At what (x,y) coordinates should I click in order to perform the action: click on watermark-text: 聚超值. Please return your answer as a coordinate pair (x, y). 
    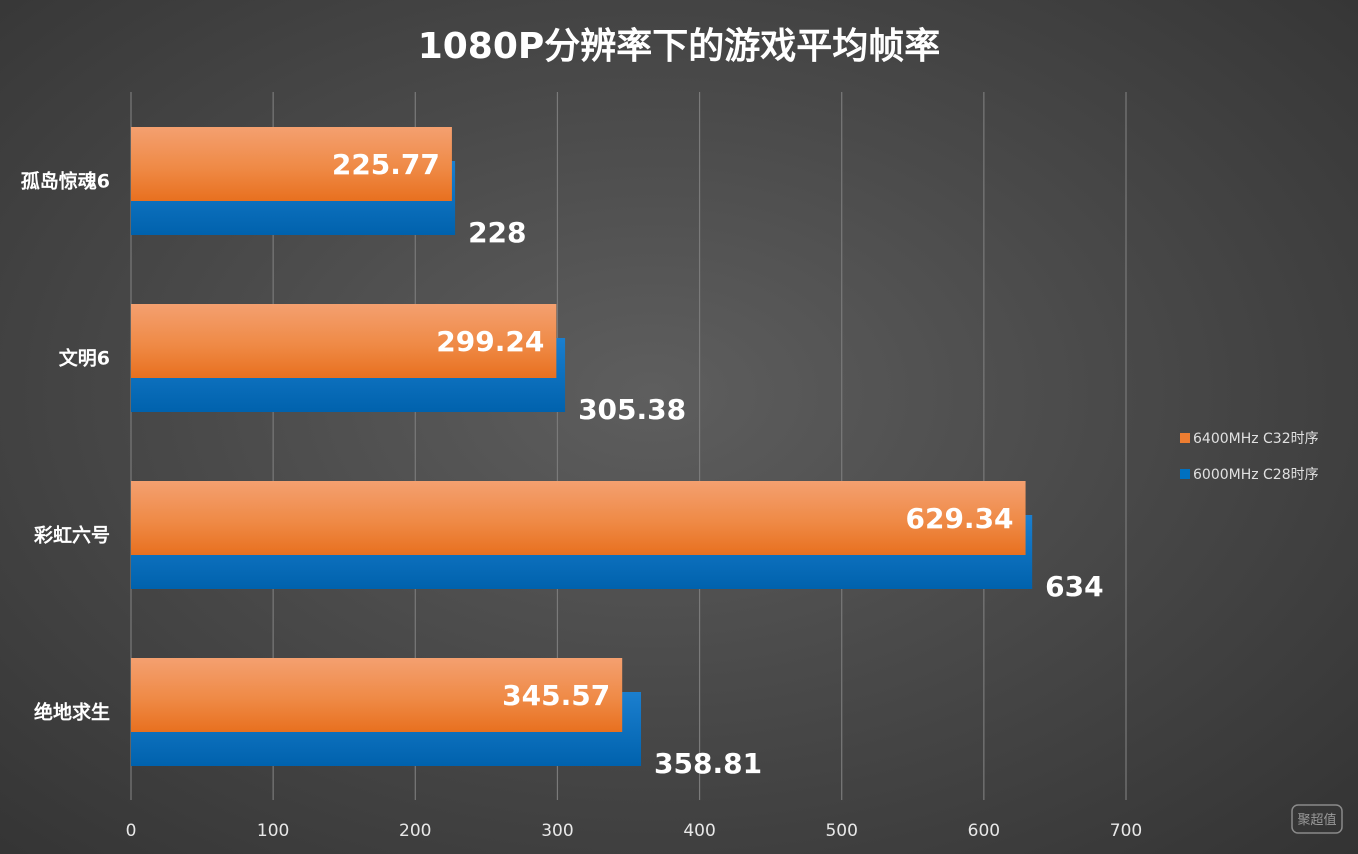
    Looking at the image, I should click on (1316, 820).